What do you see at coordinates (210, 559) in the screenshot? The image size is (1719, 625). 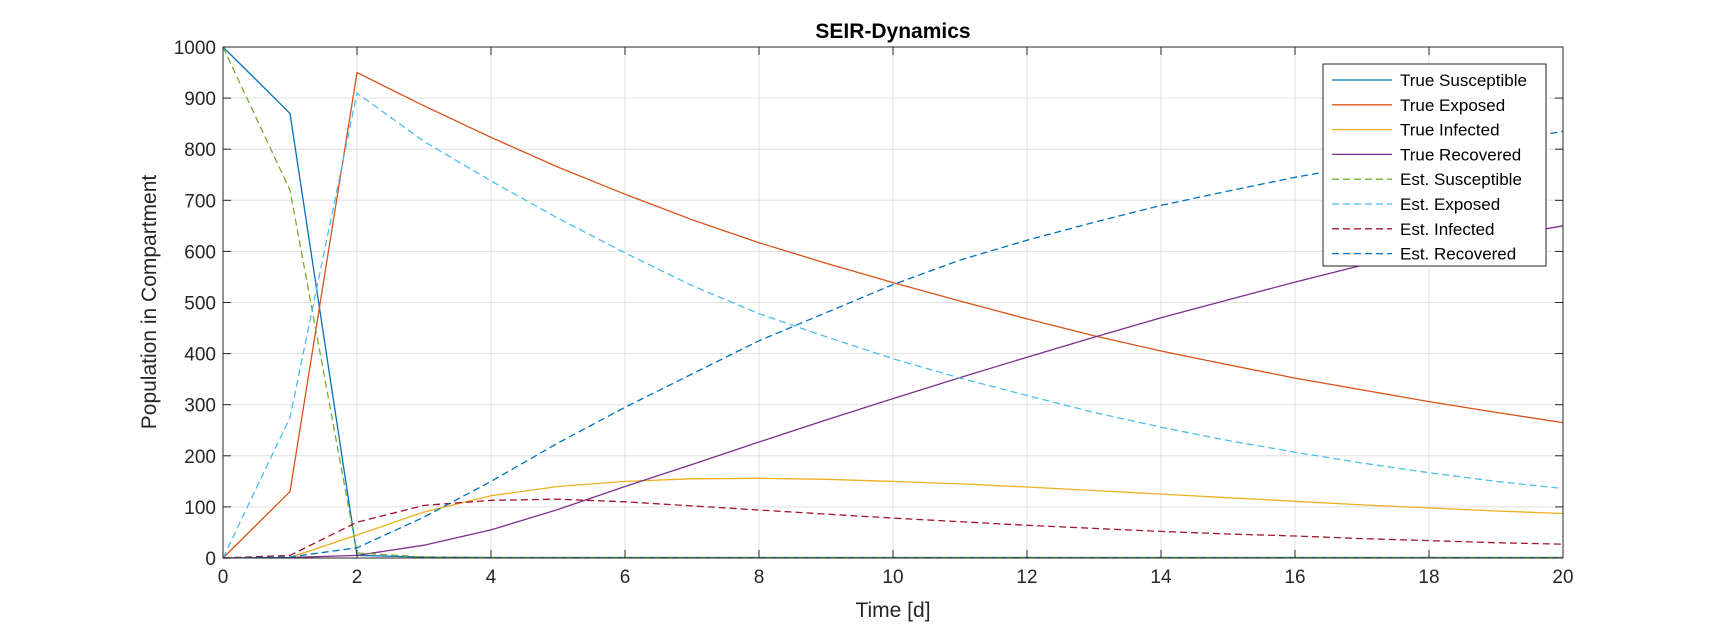 I see `y-tick-label: 0` at bounding box center [210, 559].